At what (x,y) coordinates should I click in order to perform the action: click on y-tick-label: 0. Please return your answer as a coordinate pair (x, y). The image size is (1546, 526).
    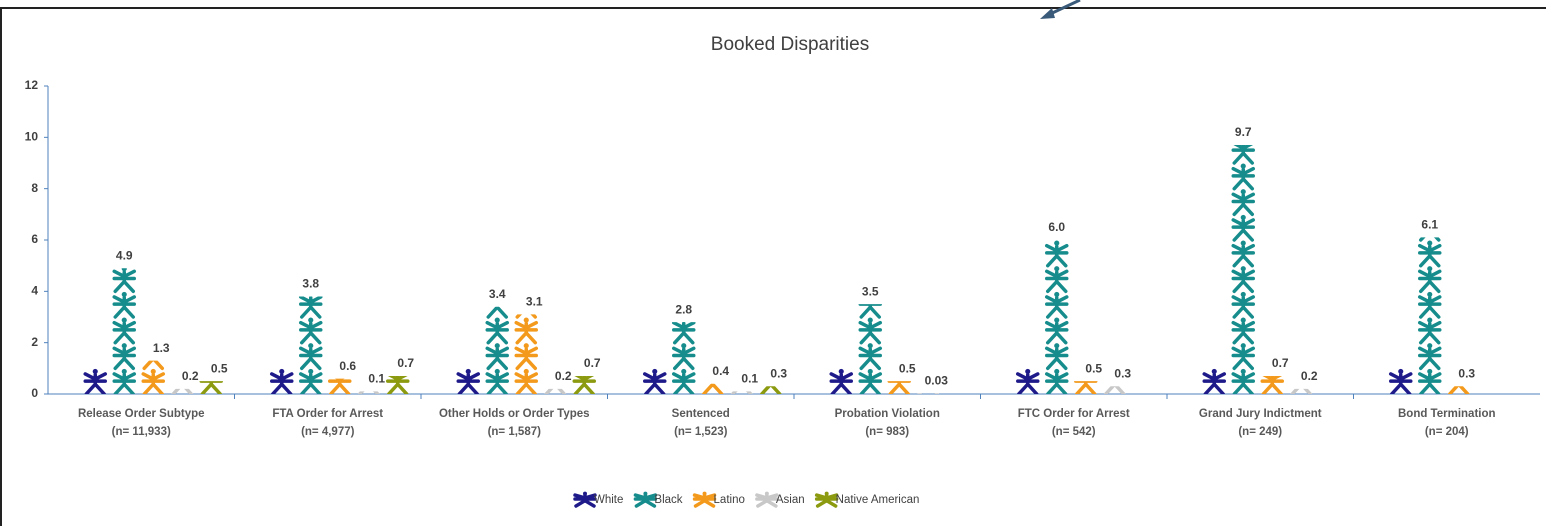
    Looking at the image, I should click on (34, 393).